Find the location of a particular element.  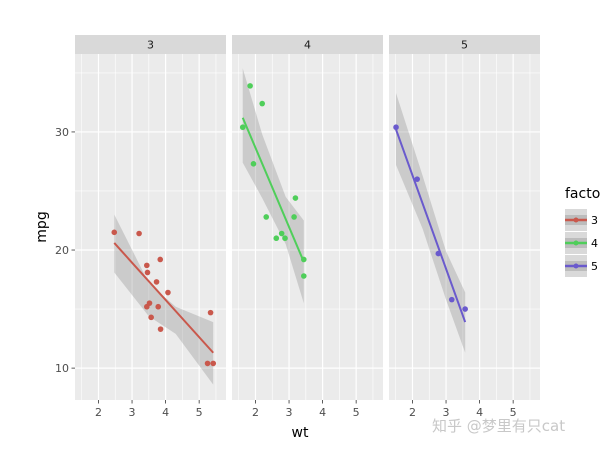

legend-label: 5 is located at coordinates (594, 266).